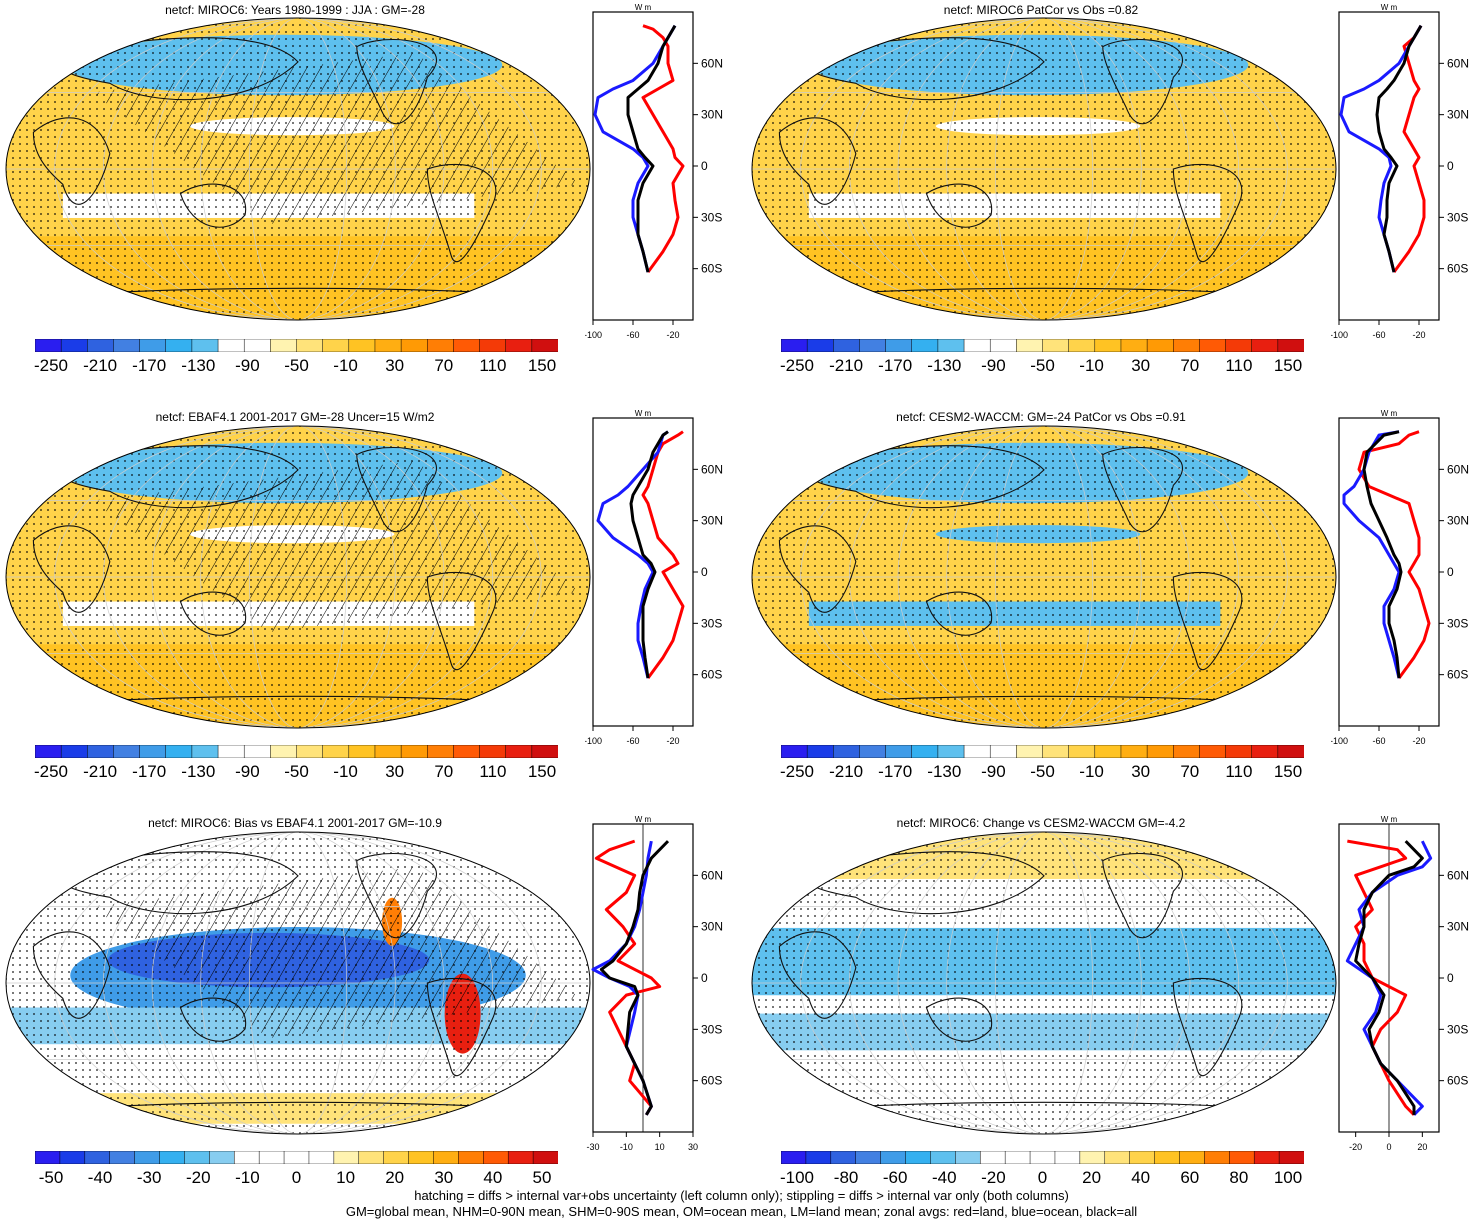 This screenshot has width=1483, height=1221. I want to click on australia-outline, so click(959, 205).